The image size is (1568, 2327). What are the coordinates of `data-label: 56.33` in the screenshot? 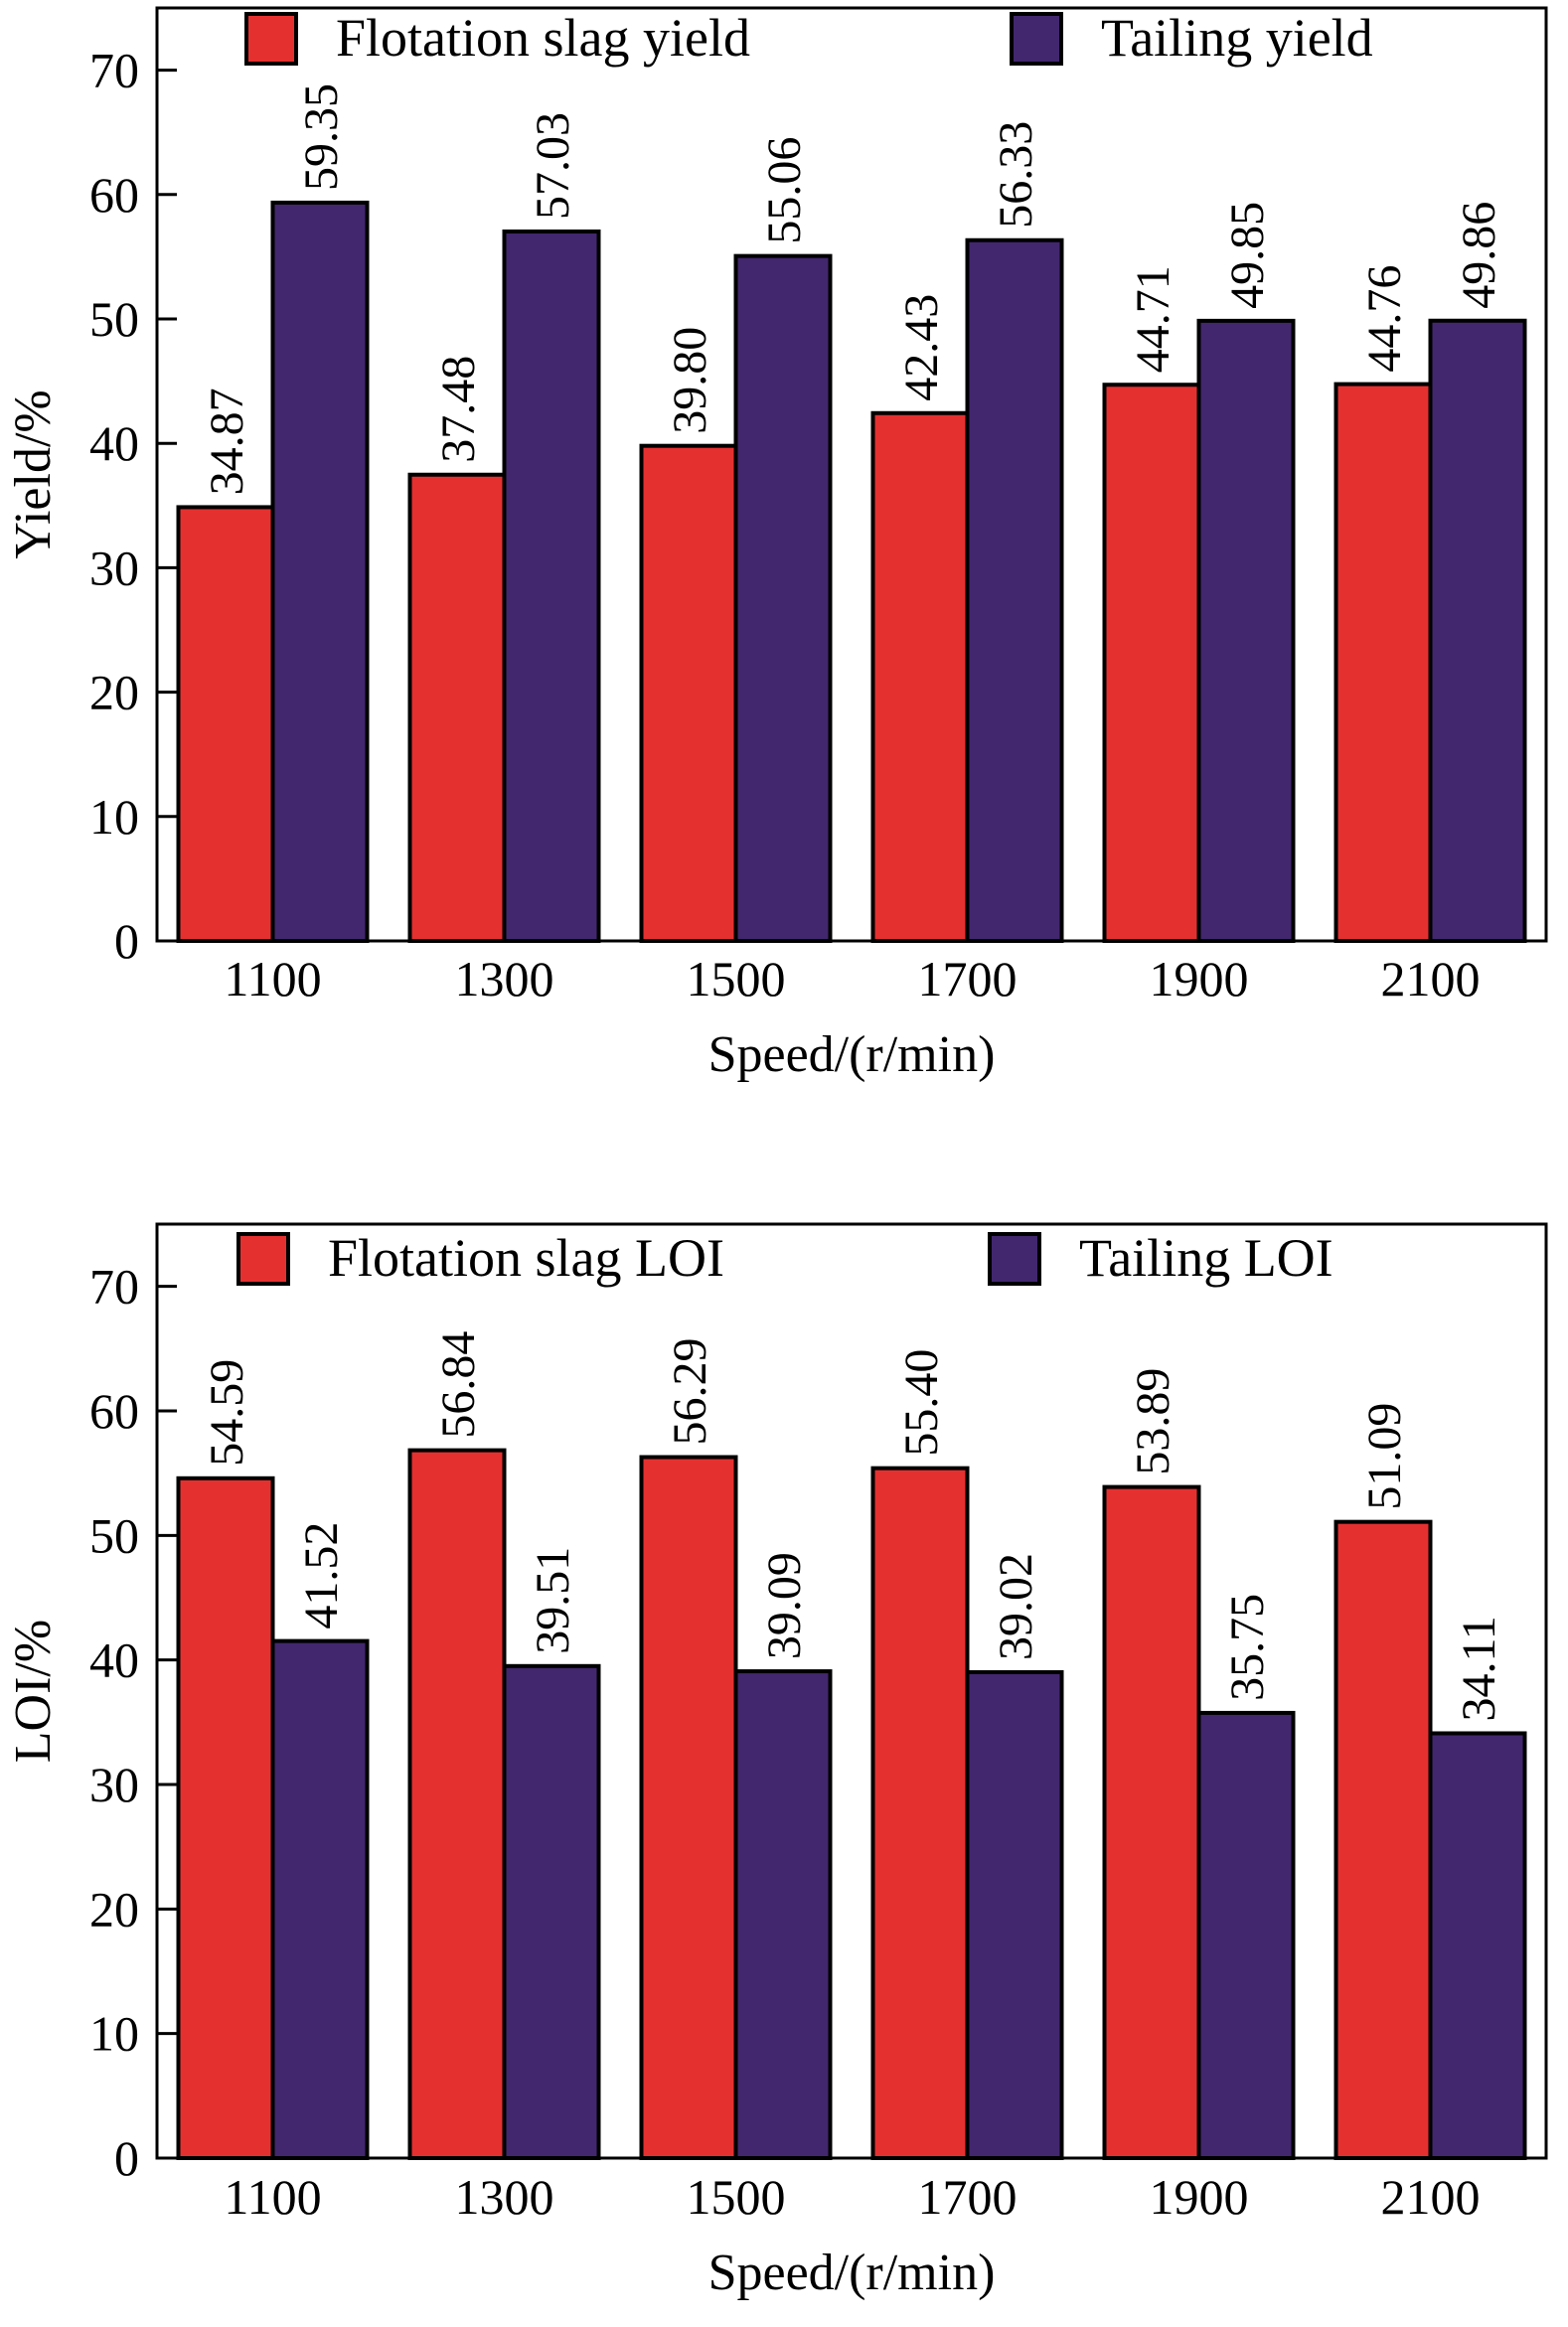 It's located at (1016, 175).